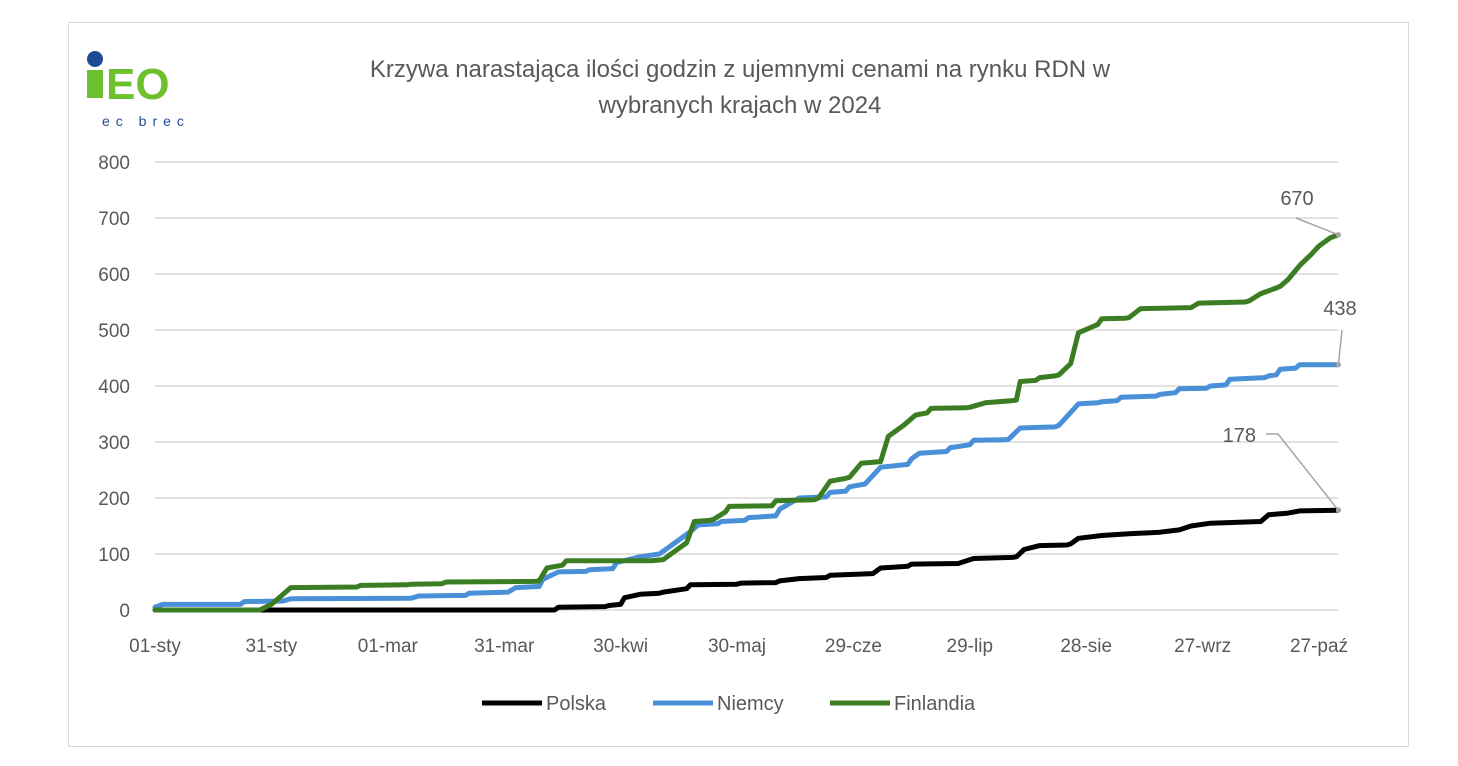  I want to click on x-tick-label: 31-mar, so click(504, 646).